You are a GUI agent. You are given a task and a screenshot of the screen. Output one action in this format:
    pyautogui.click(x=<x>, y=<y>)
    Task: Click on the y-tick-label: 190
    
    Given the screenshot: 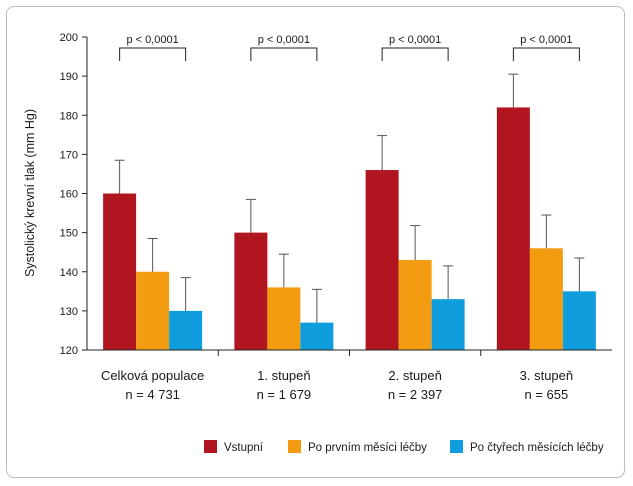 What is the action you would take?
    pyautogui.click(x=69, y=77)
    